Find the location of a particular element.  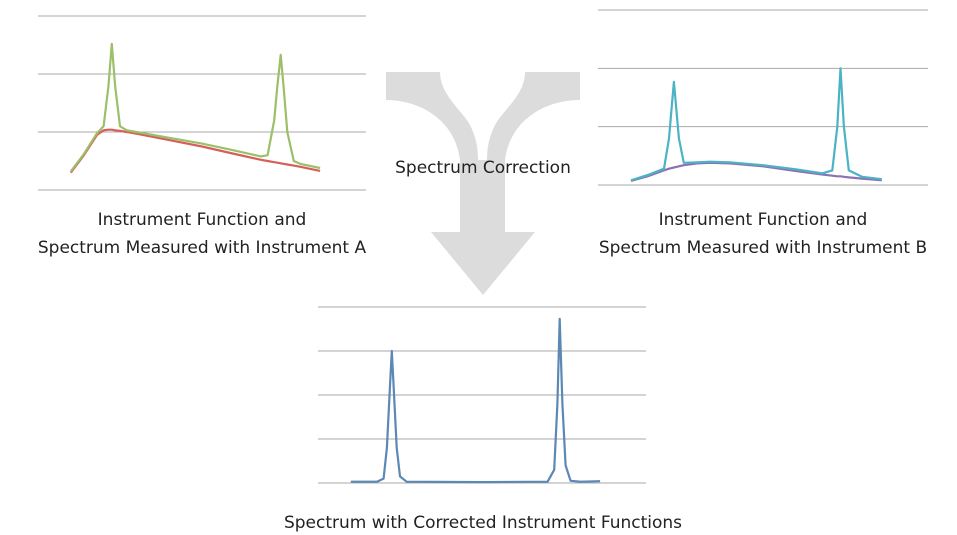

chart-caption: Spectrum Measured with Instrument B is located at coordinates (763, 248).